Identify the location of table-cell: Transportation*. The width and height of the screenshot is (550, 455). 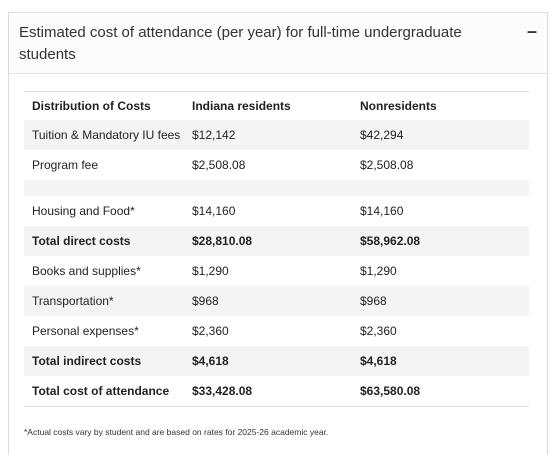
(73, 301).